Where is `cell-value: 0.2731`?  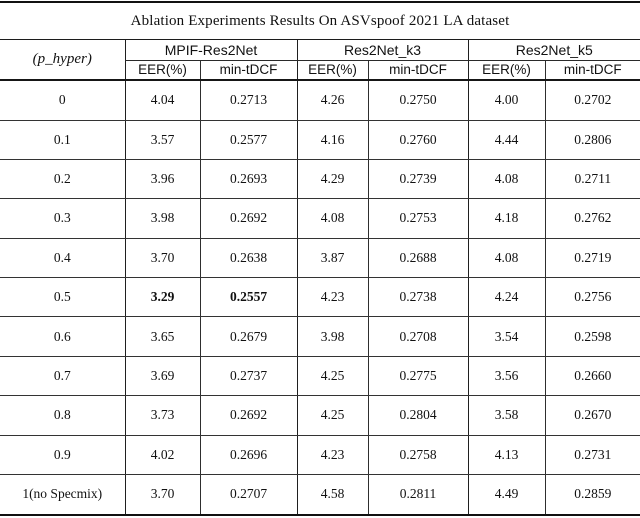 cell-value: 0.2731 is located at coordinates (592, 455).